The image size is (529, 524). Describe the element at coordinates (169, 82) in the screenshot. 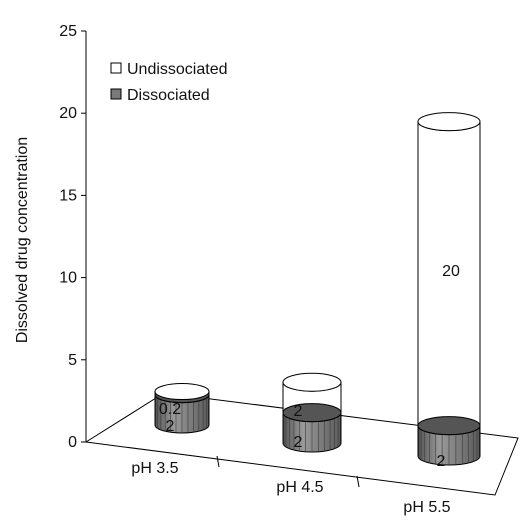

I see `legend: Undissociated Dissociated` at that location.